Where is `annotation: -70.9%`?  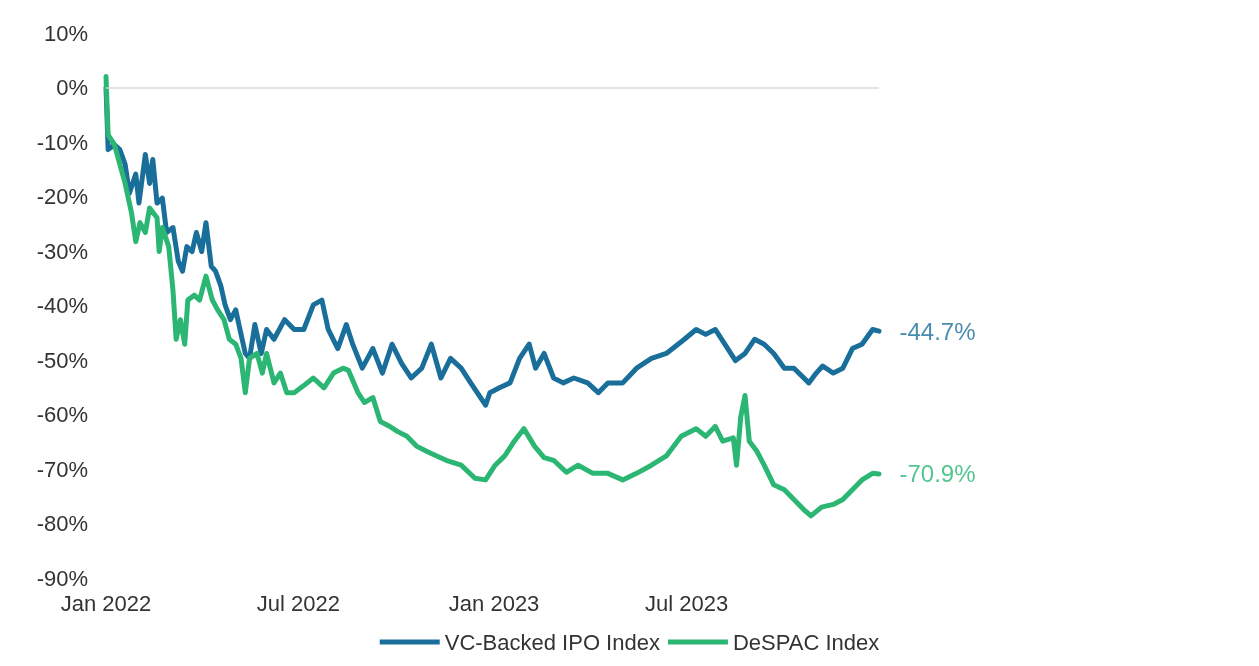
annotation: -70.9% is located at coordinates (937, 474).